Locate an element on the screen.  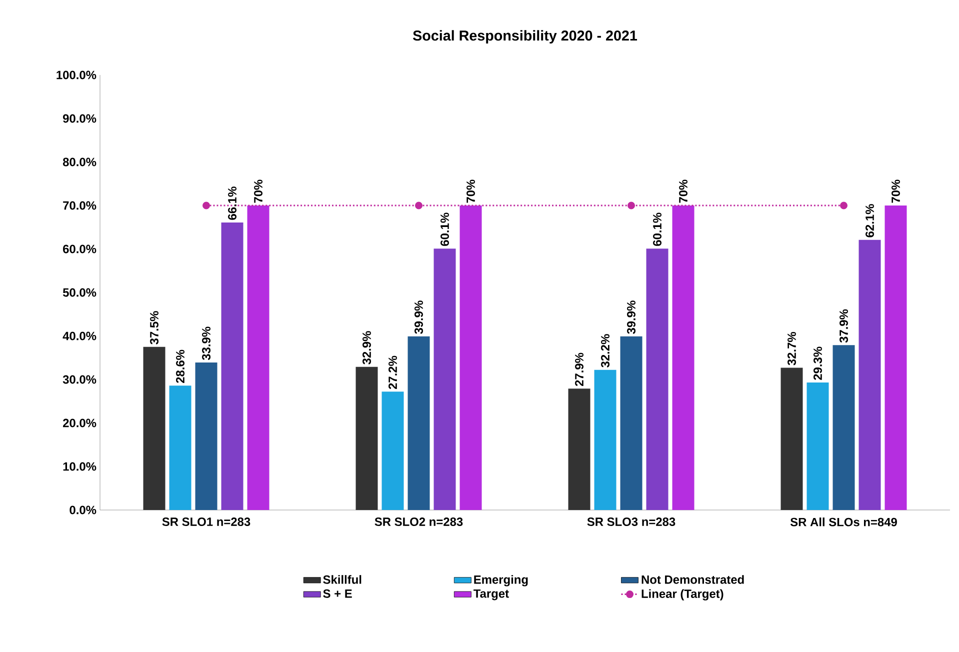
data-label: 27.2% is located at coordinates (392, 373).